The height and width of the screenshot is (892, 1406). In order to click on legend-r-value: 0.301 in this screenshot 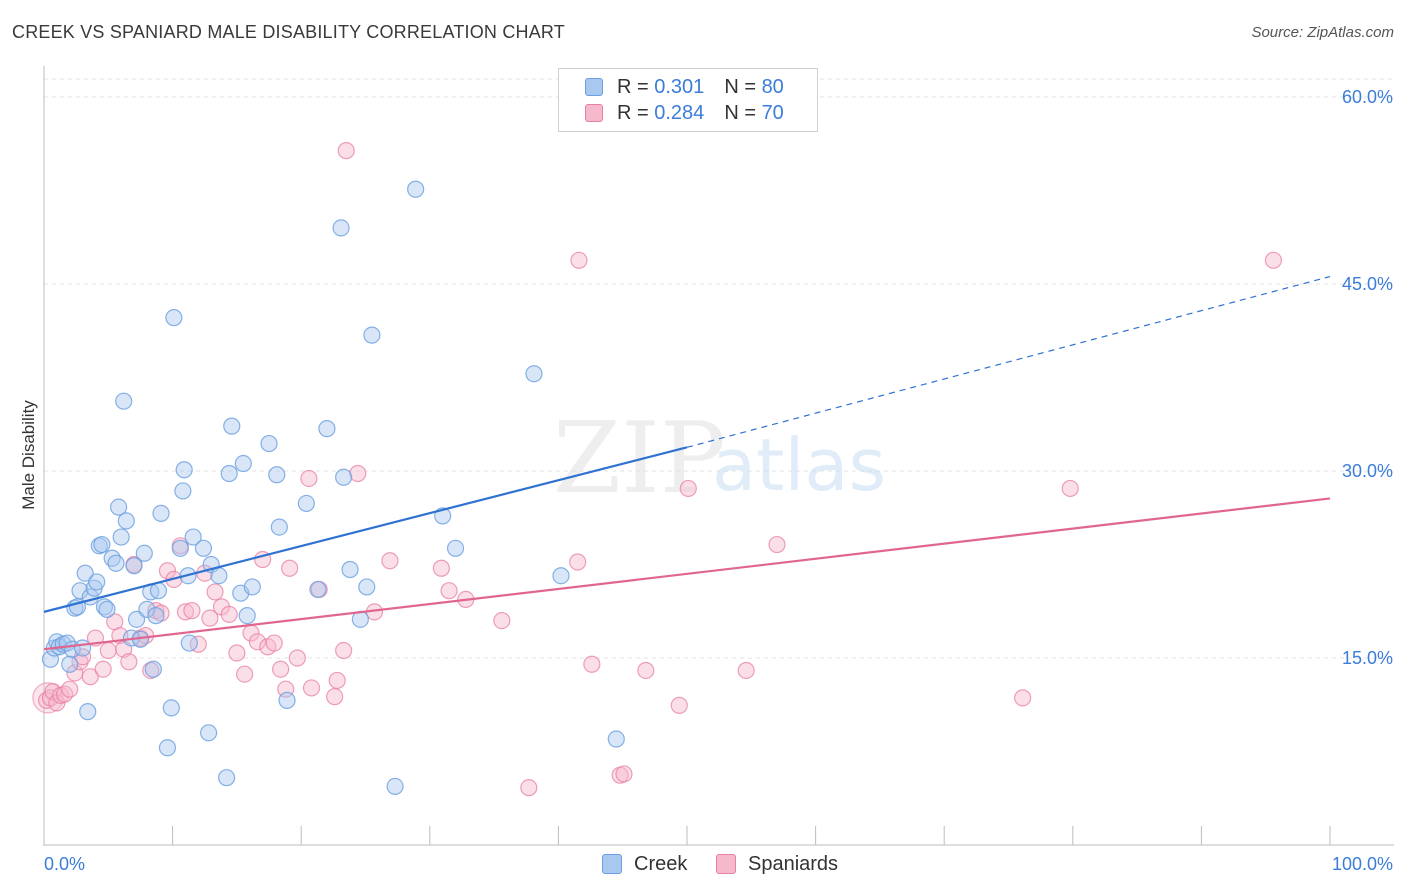, I will do `click(679, 86)`.